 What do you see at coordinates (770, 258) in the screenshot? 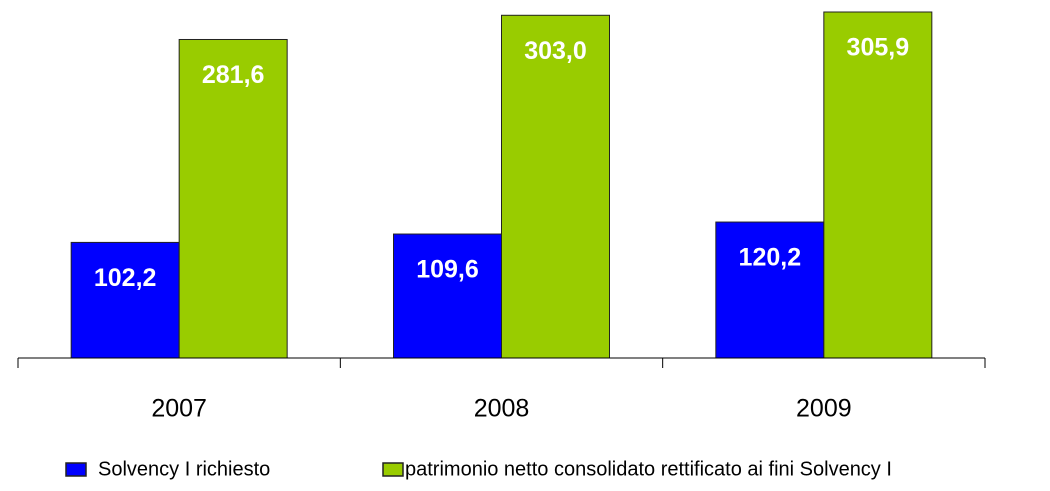
I see `value-label: 120,2` at bounding box center [770, 258].